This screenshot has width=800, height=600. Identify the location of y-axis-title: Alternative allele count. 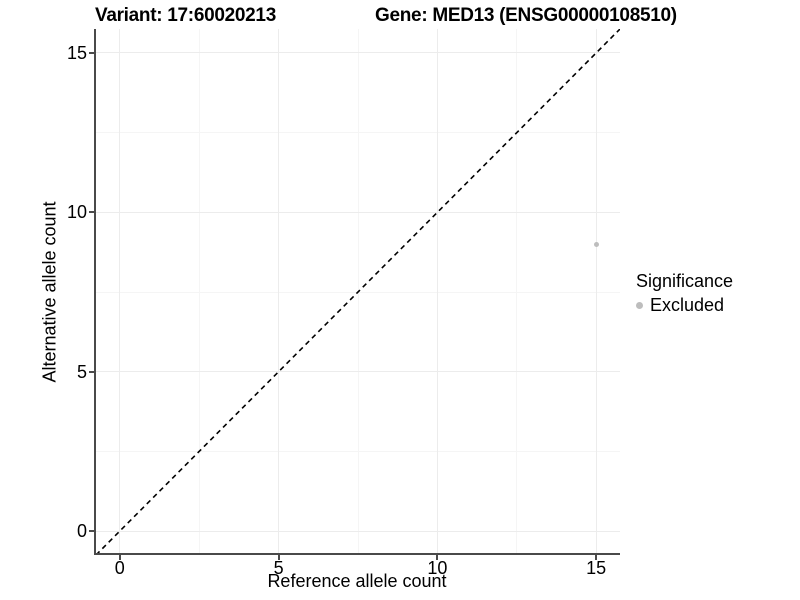
(49, 292).